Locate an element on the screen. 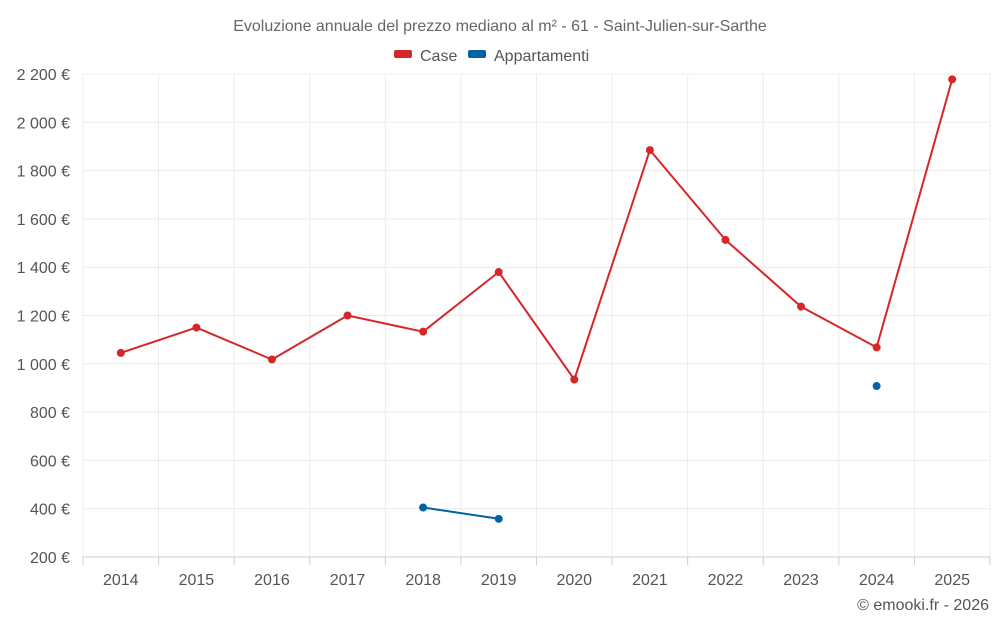  y-tick-label: 1 800 € is located at coordinates (43, 172).